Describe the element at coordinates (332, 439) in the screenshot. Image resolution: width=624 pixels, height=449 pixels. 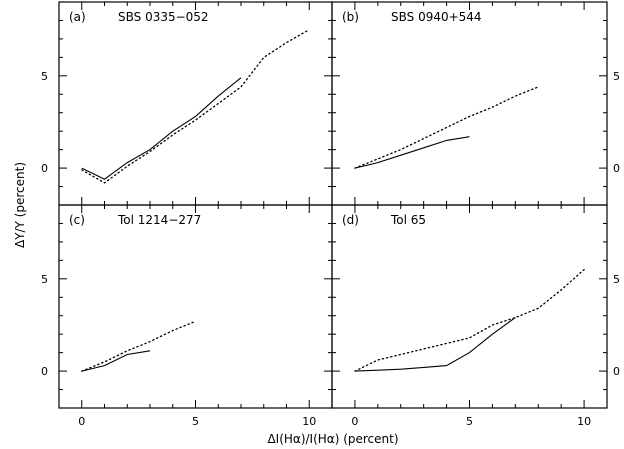
I see `x-axis-title: ΔI(Hα)/I(Hα) (percent)` at that location.